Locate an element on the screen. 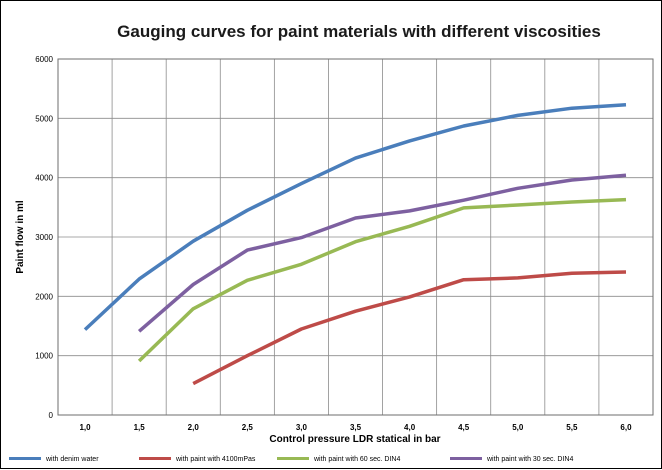 The height and width of the screenshot is (470, 662). x-axis-ticks: 1,0 1,5 2,0 2,5 3,0 3,5 4,0 4,5 5,0 5,5 6,0 is located at coordinates (355, 427).